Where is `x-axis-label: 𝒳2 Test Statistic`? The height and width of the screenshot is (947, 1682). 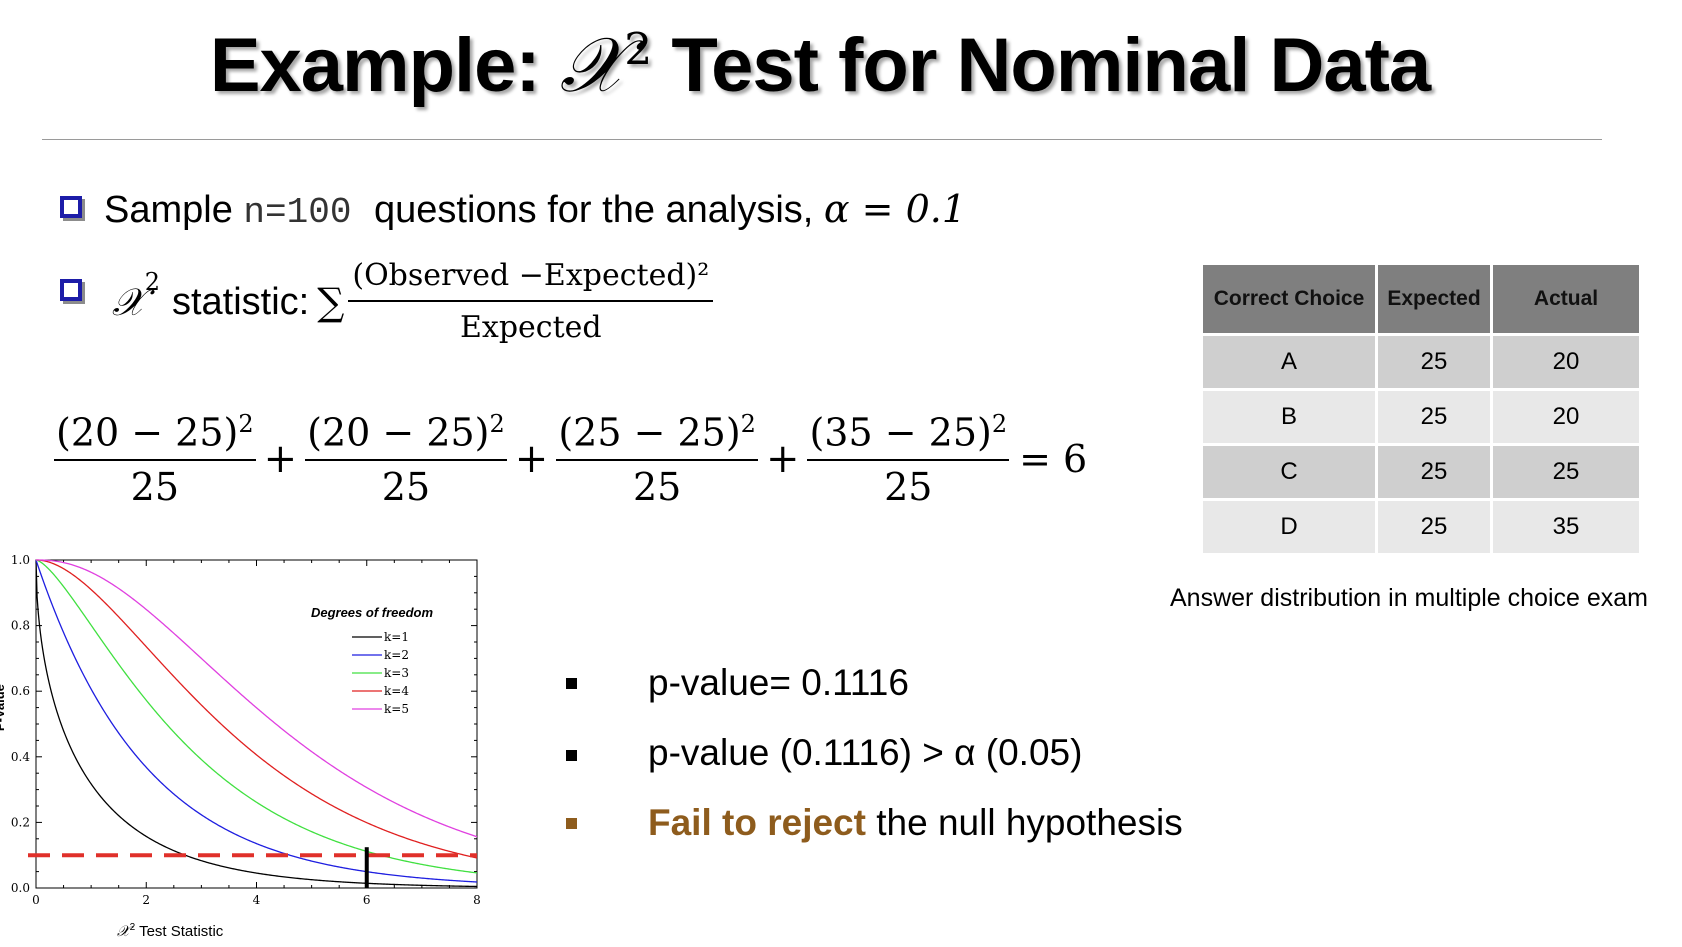
x-axis-label: 𝒳2 Test Statistic is located at coordinates (170, 931).